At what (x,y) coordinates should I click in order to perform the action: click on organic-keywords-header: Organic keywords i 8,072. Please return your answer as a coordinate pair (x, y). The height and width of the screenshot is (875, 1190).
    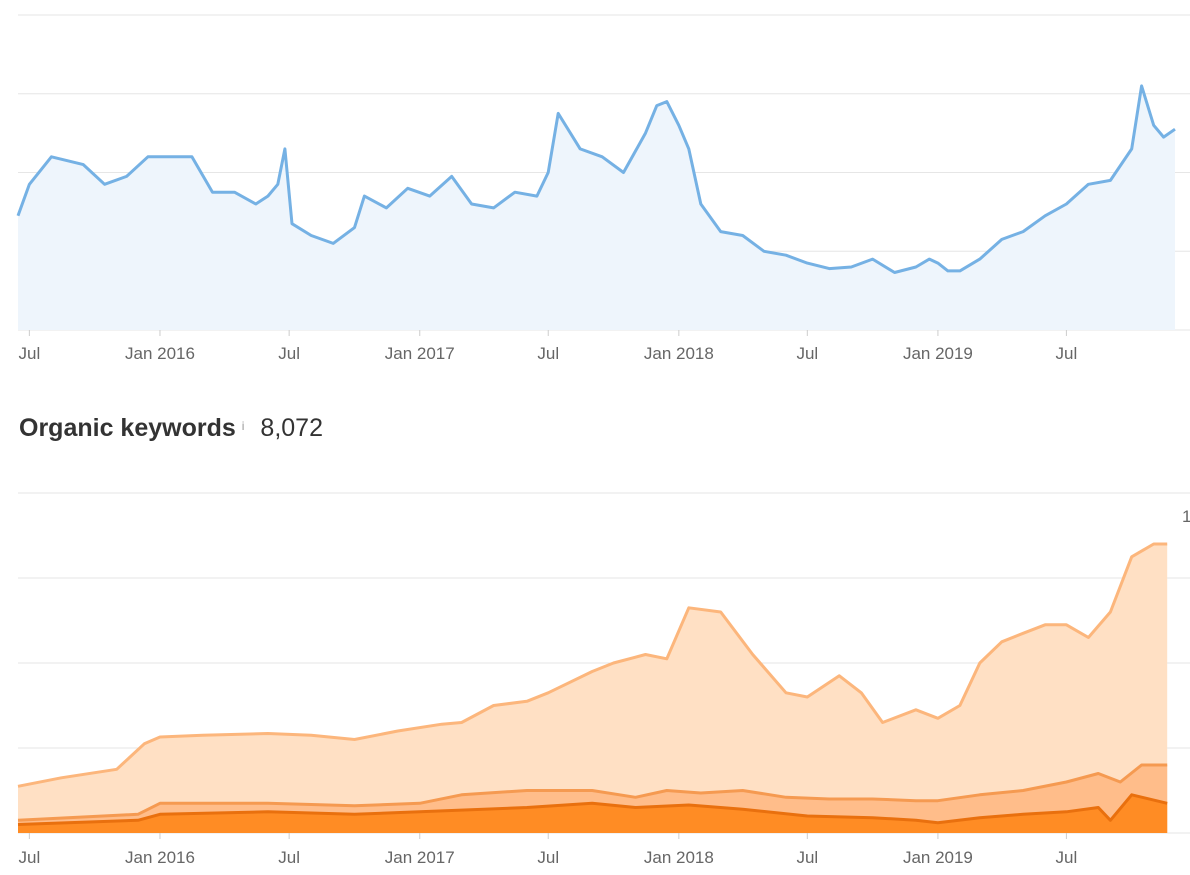
    Looking at the image, I should click on (171, 432).